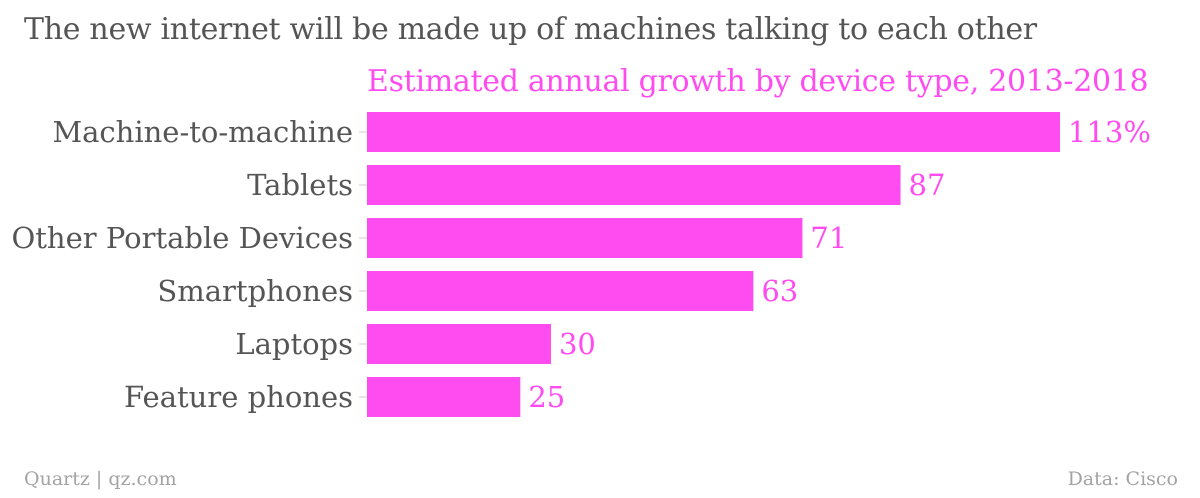 The width and height of the screenshot is (1200, 498). I want to click on category-label: Feature phones, so click(238, 397).